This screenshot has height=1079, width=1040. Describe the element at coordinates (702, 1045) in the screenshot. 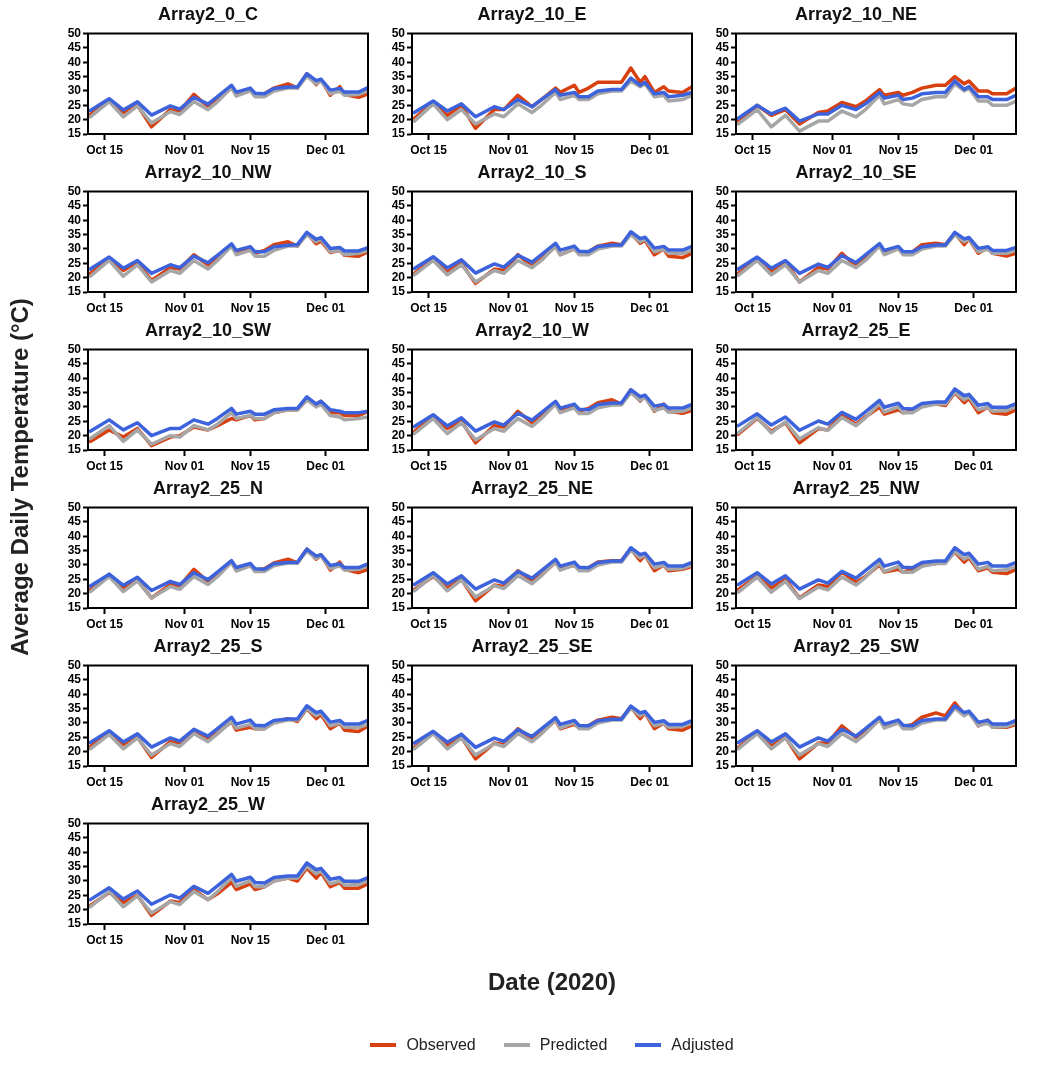

I see `legend-label: Adjusted` at that location.